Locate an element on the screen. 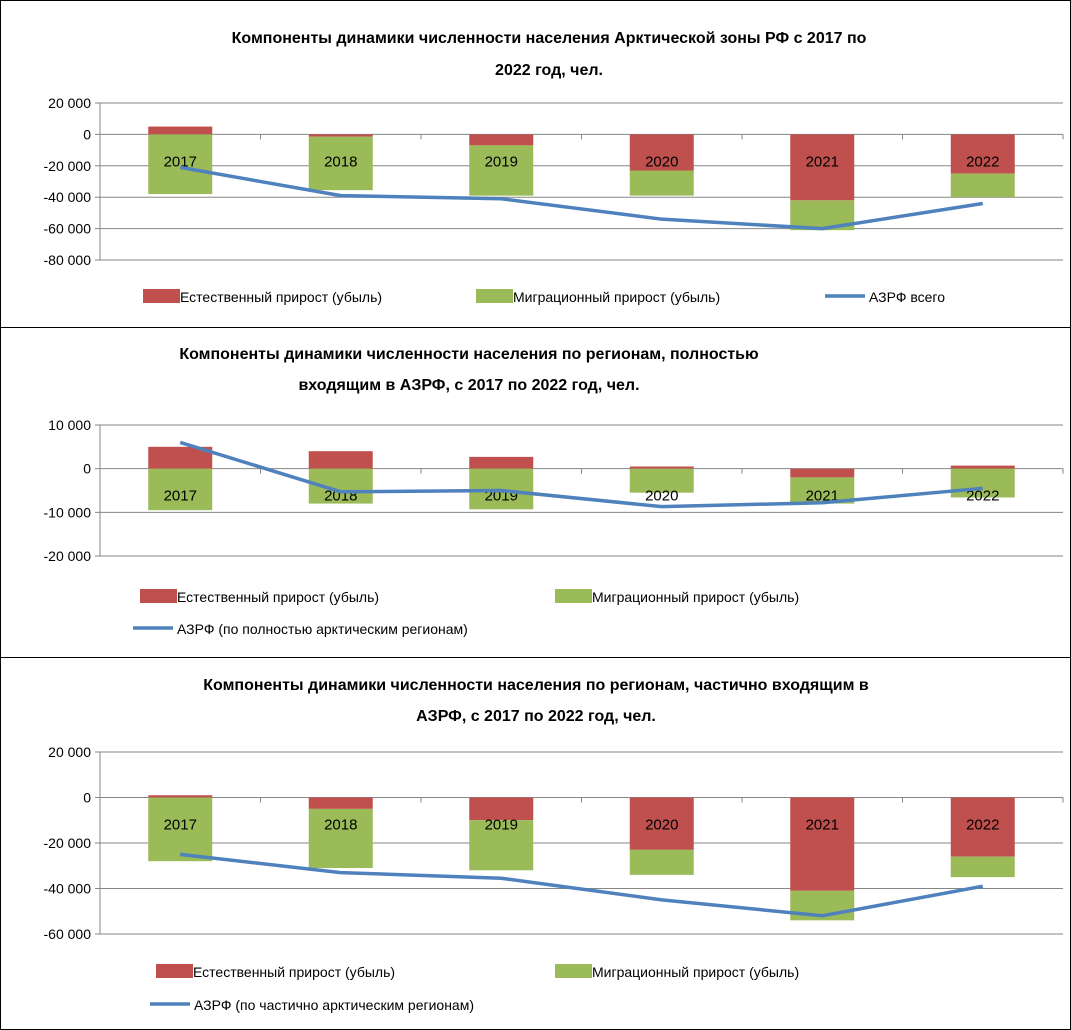 This screenshot has width=1071, height=1030. legend-label: АЗРФ всего is located at coordinates (907, 297).